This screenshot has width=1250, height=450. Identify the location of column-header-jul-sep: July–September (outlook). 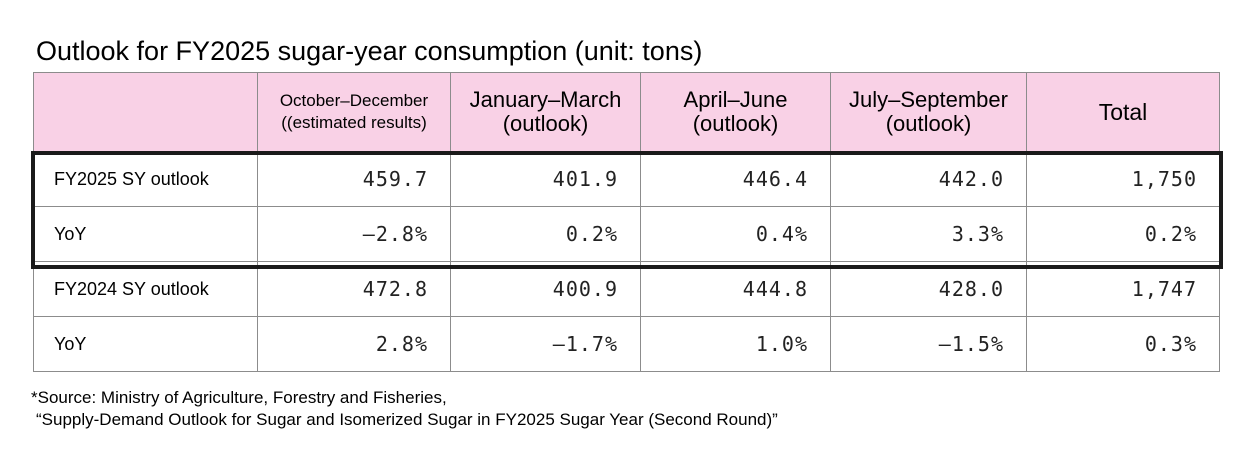
(928, 112).